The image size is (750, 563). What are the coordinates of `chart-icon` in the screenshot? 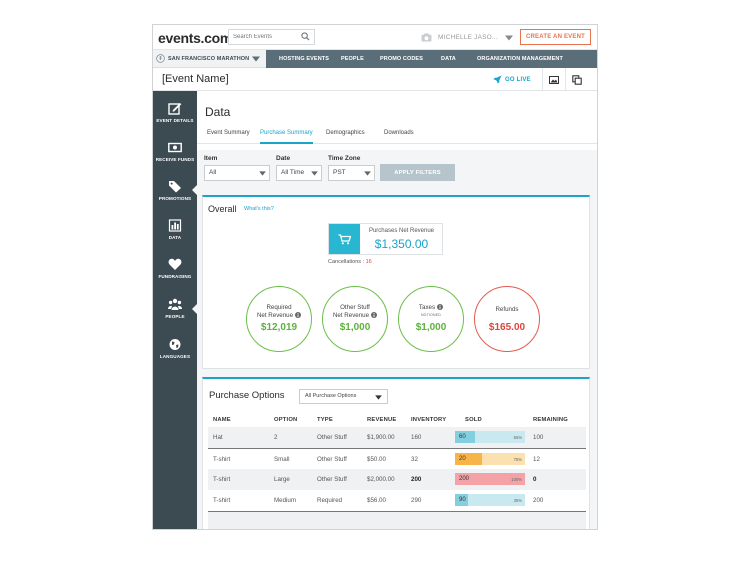 It's located at (175, 225).